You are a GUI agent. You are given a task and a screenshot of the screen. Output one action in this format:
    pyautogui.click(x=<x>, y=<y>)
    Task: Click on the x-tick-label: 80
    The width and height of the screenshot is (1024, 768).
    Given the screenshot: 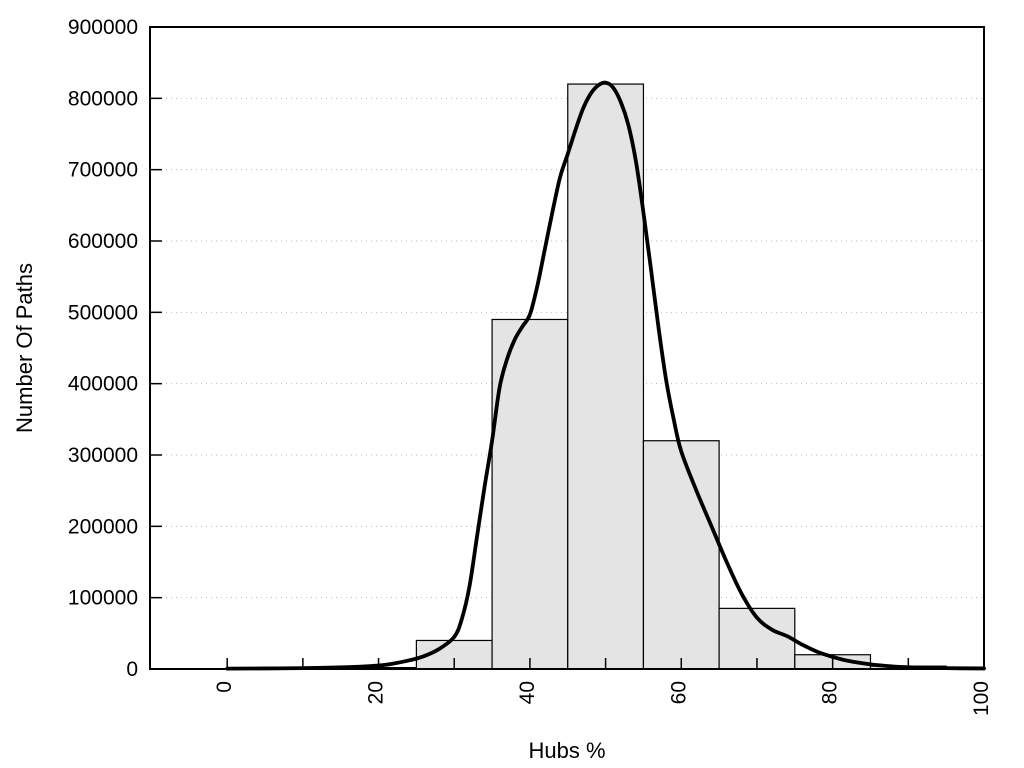 What is the action you would take?
    pyautogui.click(x=830, y=692)
    